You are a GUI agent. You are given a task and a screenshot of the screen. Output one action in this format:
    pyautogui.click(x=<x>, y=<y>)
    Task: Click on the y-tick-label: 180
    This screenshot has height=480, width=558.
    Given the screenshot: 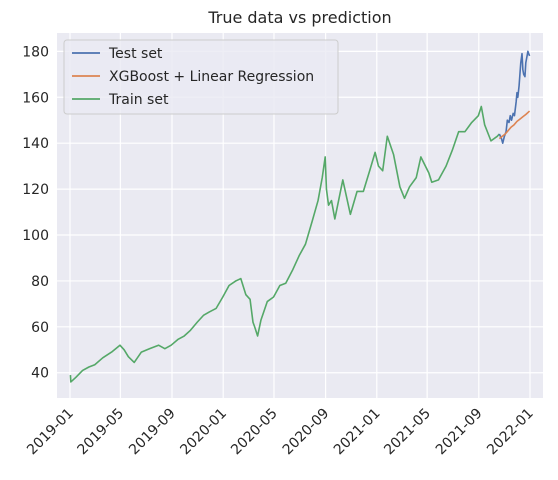 What is the action you would take?
    pyautogui.click(x=35, y=52)
    